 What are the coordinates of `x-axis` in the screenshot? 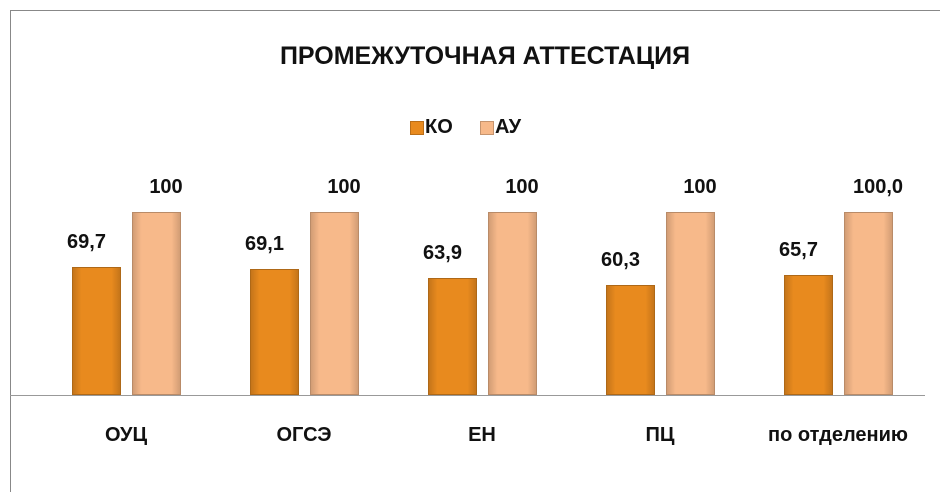 It's located at (467, 395).